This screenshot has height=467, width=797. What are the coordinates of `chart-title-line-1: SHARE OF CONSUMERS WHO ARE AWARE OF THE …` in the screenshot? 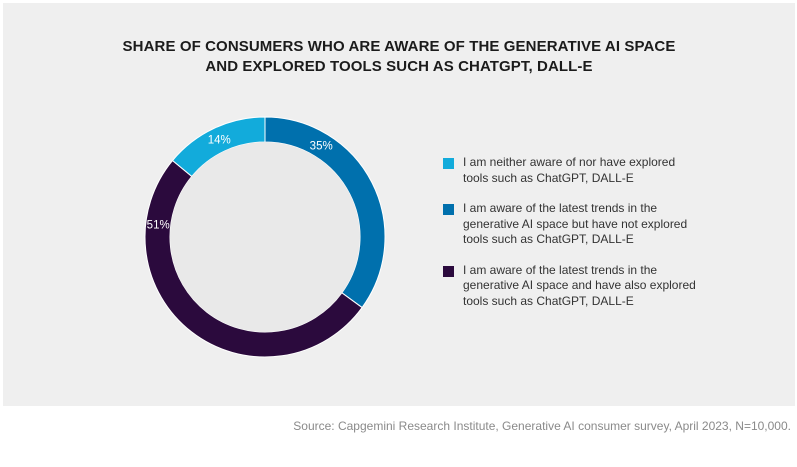 It's located at (399, 46).